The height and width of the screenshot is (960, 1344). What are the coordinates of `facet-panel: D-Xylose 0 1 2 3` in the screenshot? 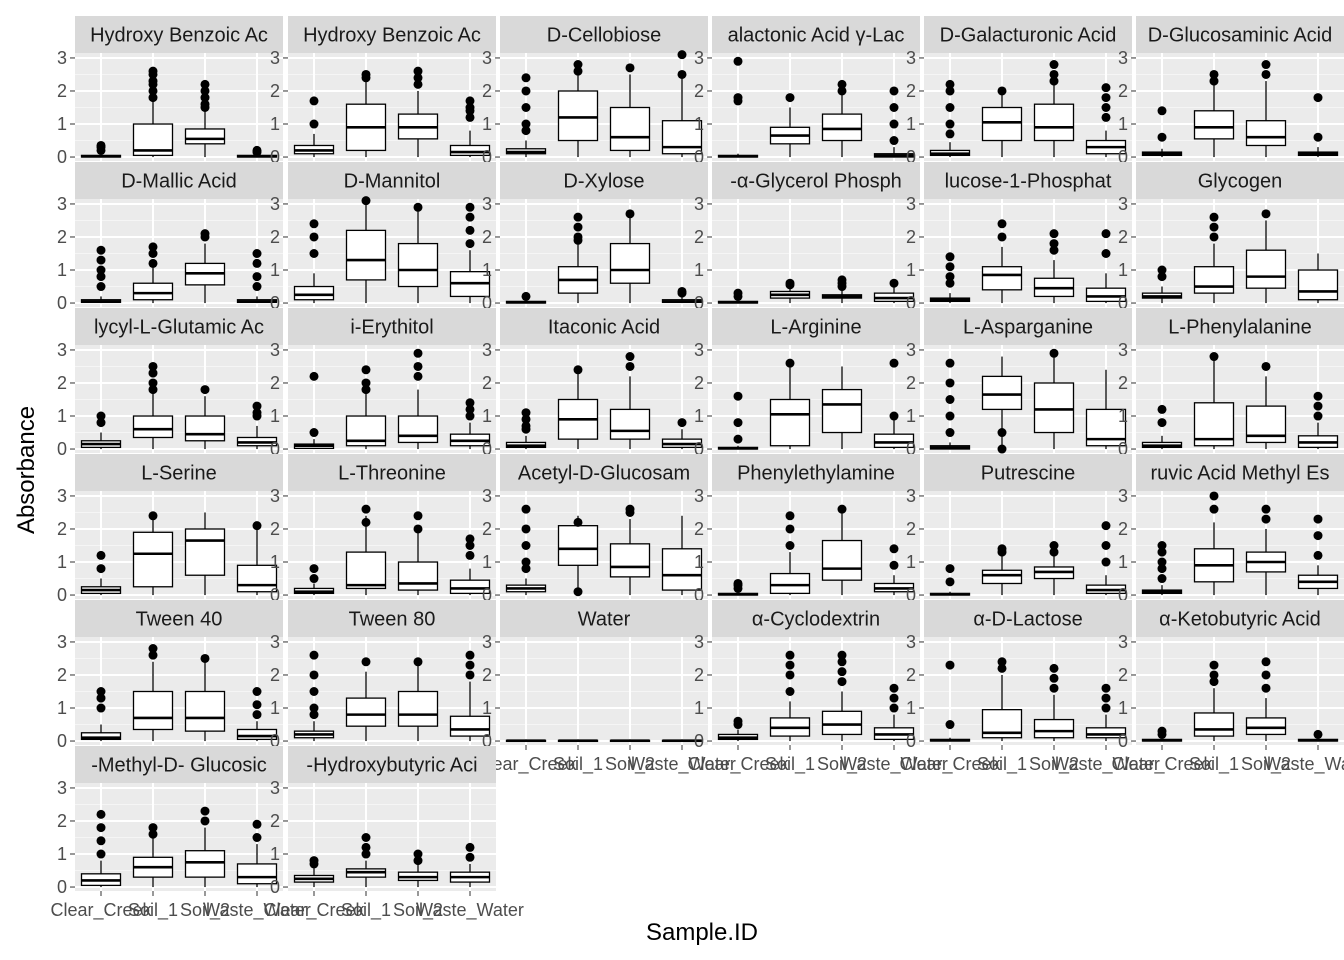 It's located at (595, 237).